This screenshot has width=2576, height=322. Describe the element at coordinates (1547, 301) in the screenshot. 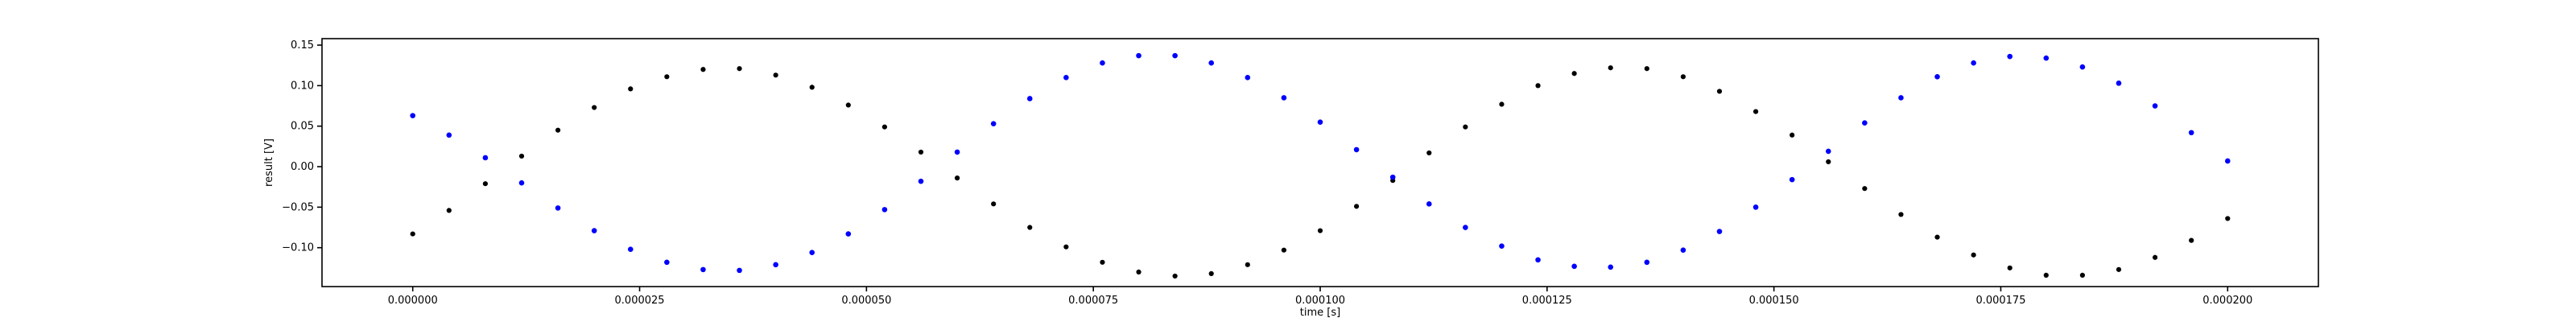

I see `x-tick-label: 0.000125` at that location.